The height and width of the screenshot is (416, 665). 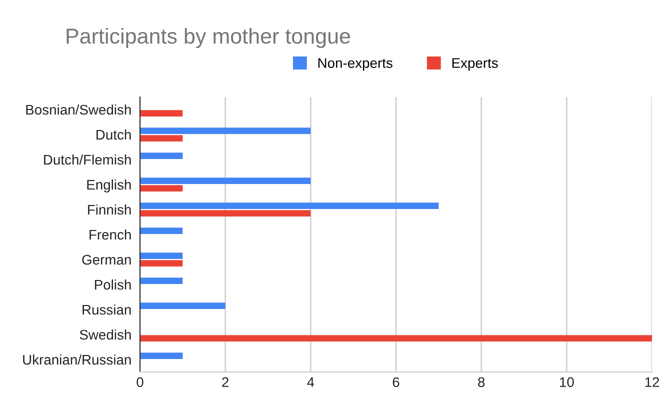 What do you see at coordinates (77, 359) in the screenshot?
I see `y-tick-label: Ukranian/Russian` at bounding box center [77, 359].